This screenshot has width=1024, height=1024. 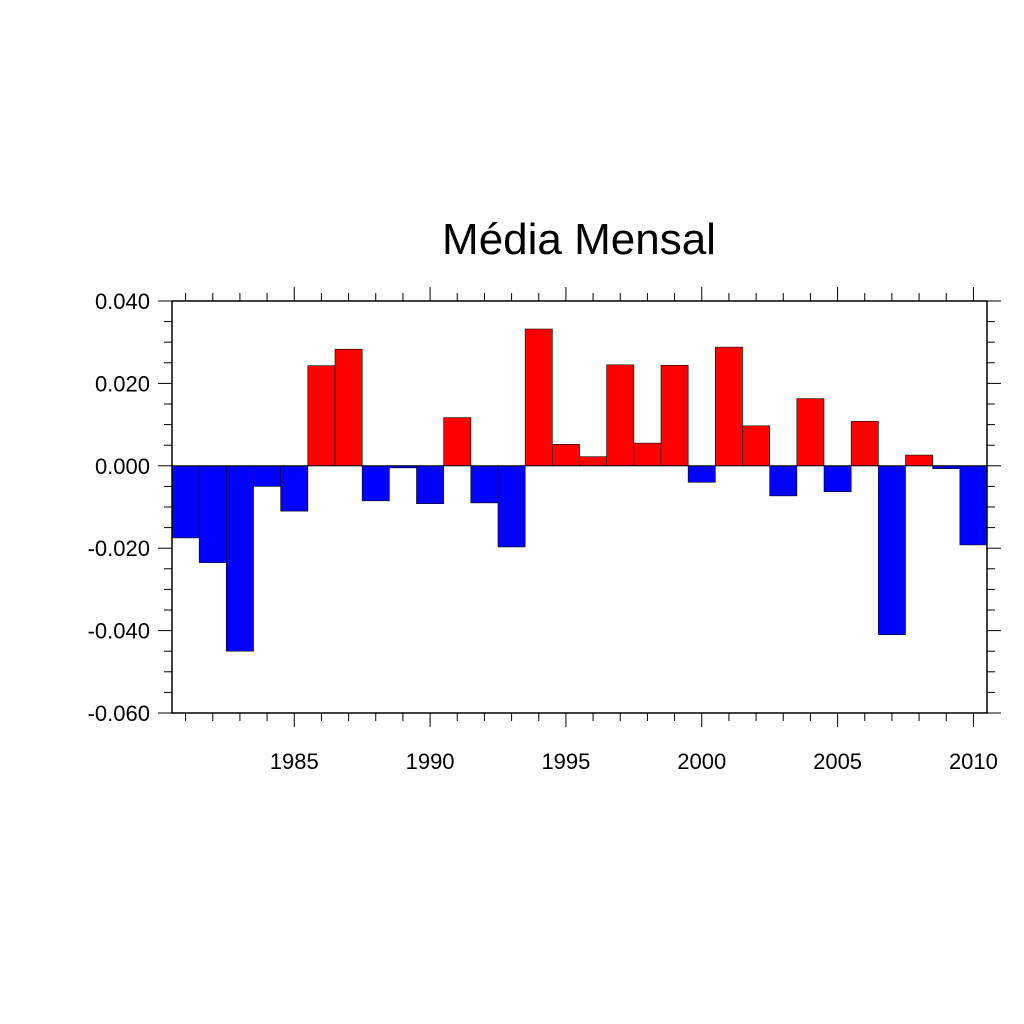 I want to click on y-tick-label: 0.000, so click(x=122, y=466).